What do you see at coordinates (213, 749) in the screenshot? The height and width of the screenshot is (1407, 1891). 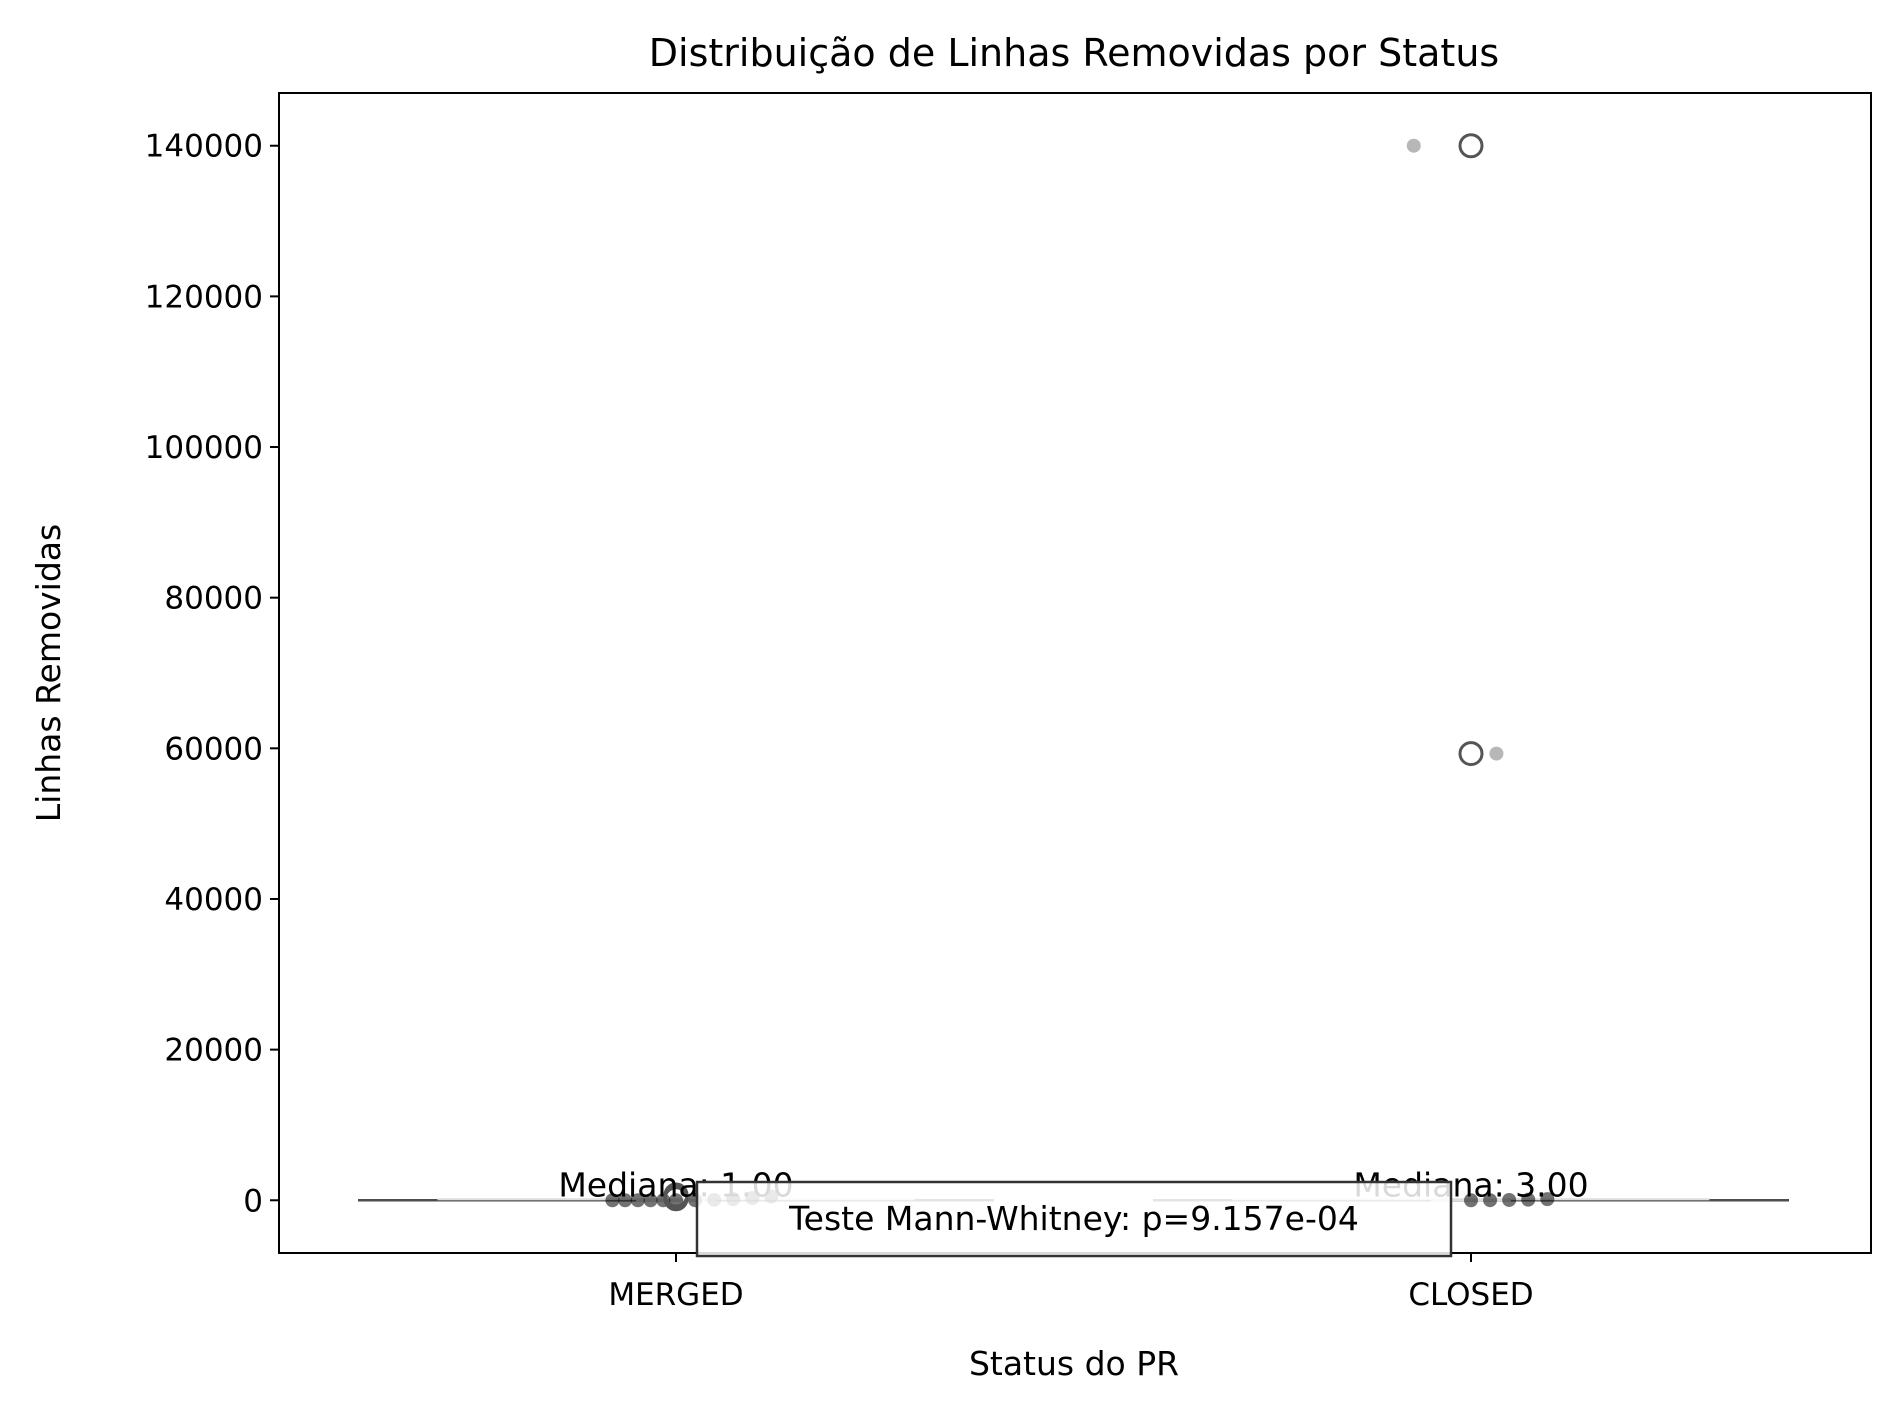 I see `y-tick-label: 60000` at bounding box center [213, 749].